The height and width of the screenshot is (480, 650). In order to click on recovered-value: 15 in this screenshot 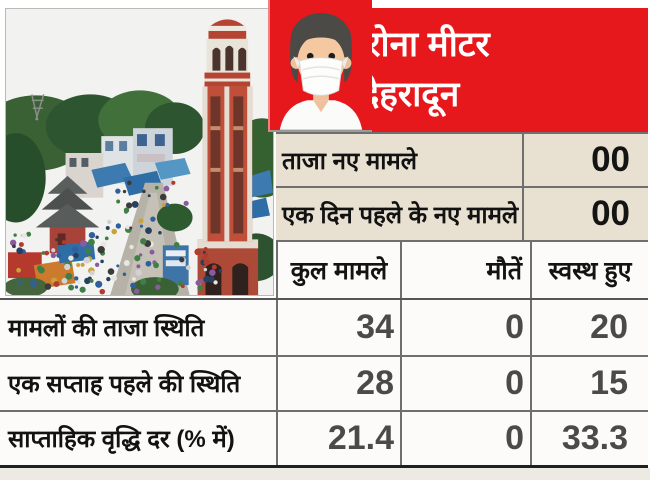, I will do `click(589, 383)`.